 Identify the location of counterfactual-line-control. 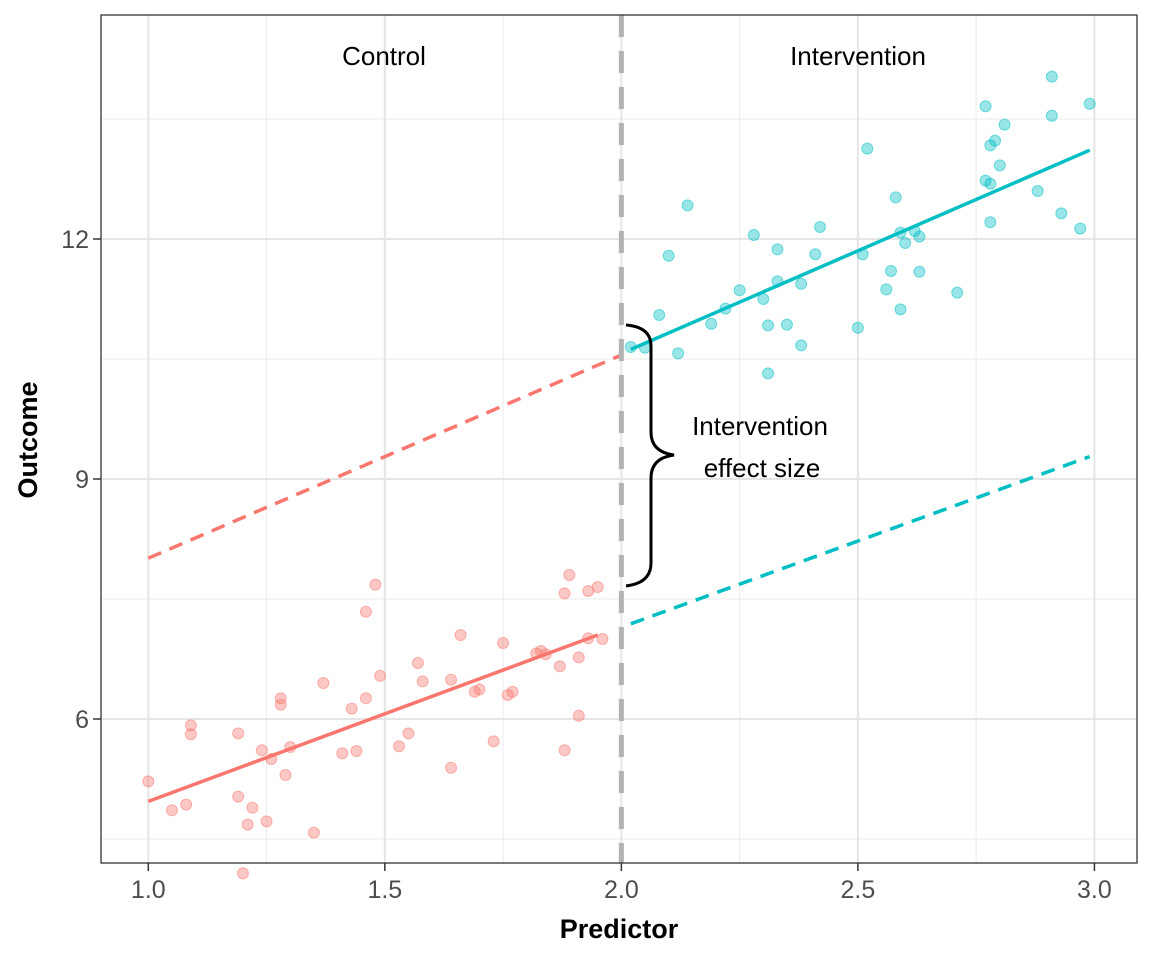
(385, 456).